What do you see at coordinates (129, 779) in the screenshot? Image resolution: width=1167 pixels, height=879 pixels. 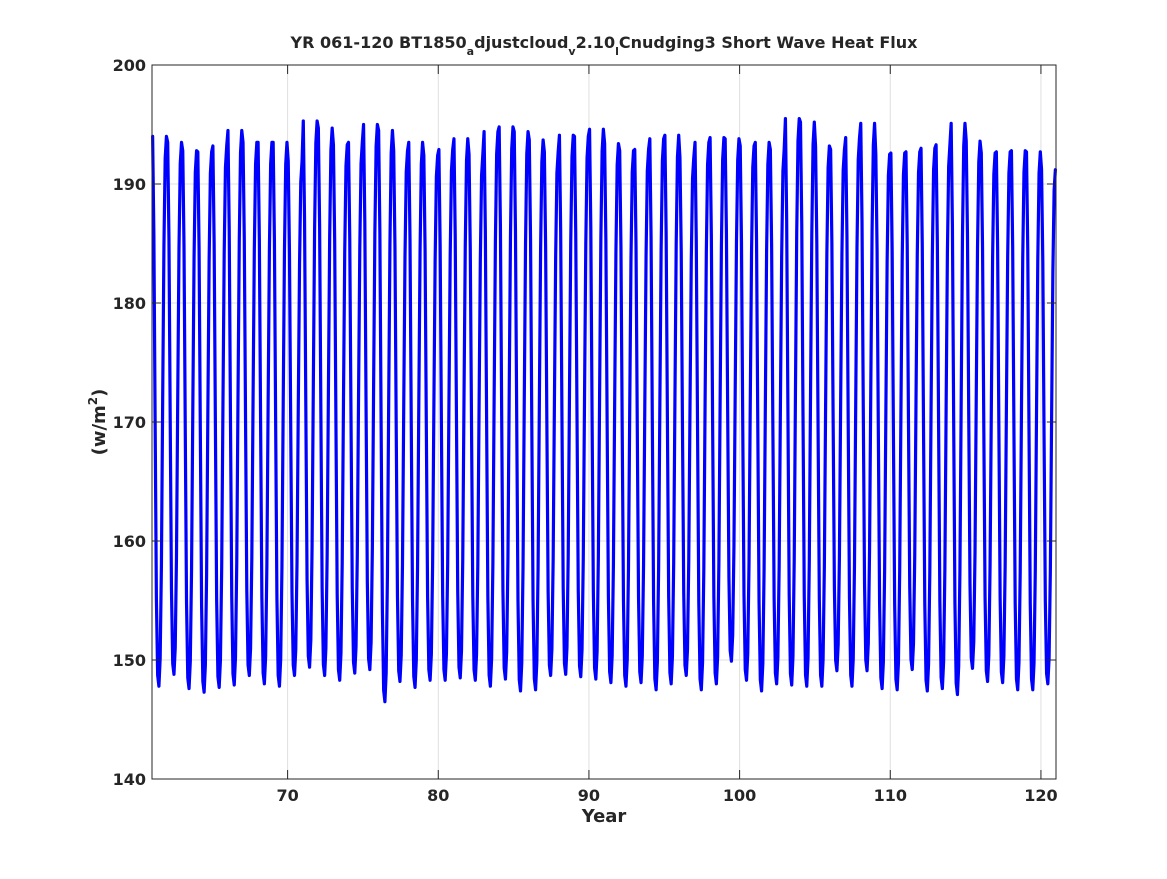 I see `y-tick-label: 140` at bounding box center [129, 779].